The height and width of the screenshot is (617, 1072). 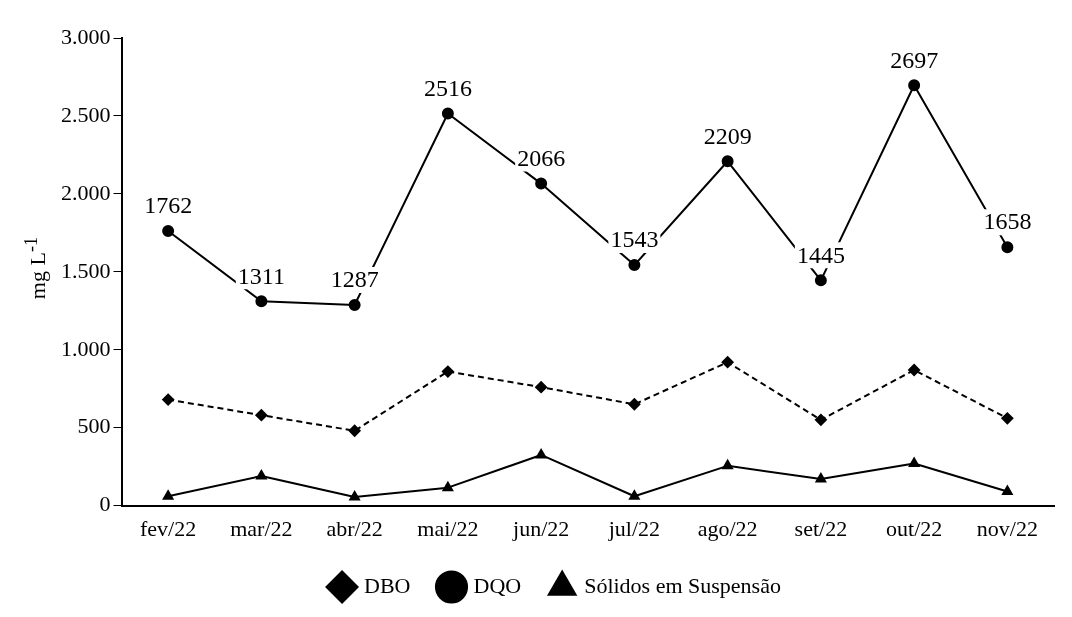 What do you see at coordinates (168, 205) in the screenshot?
I see `data-label: 1762` at bounding box center [168, 205].